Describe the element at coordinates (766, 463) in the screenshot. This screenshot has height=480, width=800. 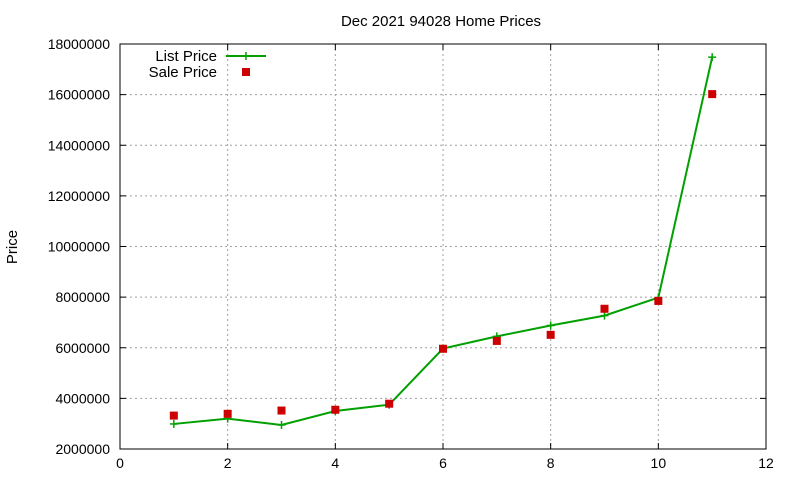
I see `x-tick-label: 12` at that location.